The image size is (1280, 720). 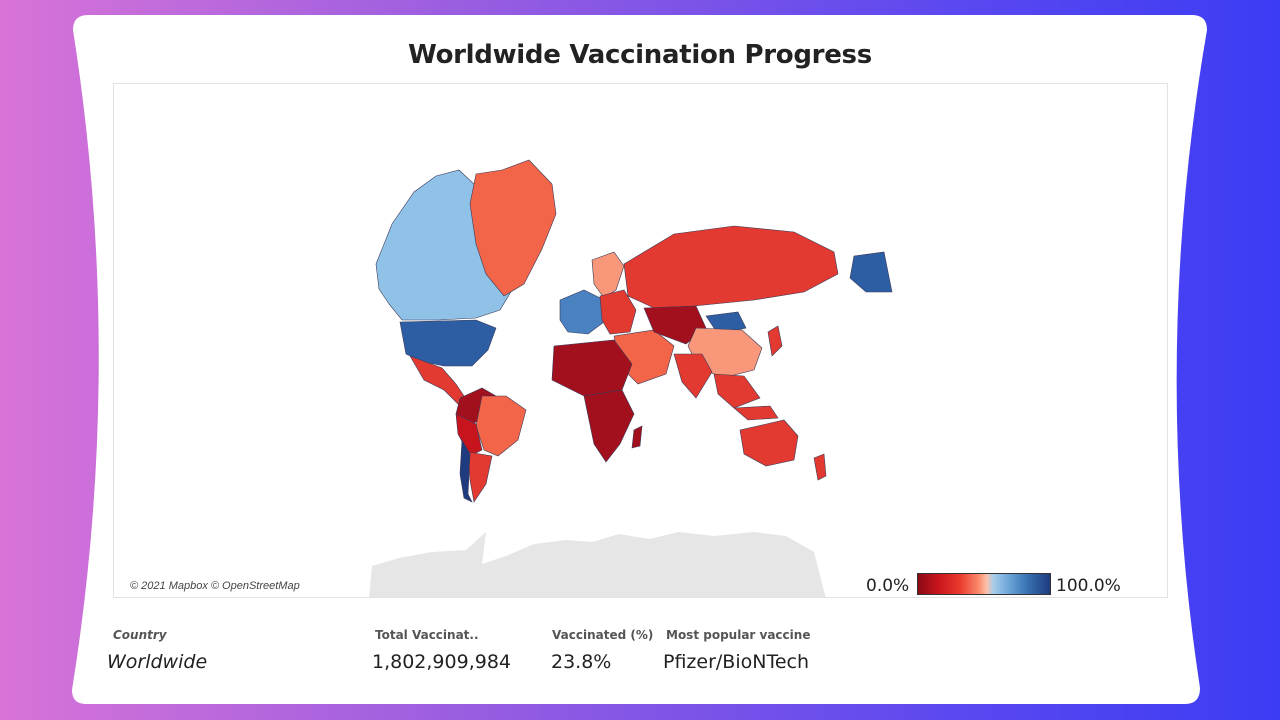 What do you see at coordinates (157, 662) in the screenshot?
I see `value-country: Worldwide` at bounding box center [157, 662].